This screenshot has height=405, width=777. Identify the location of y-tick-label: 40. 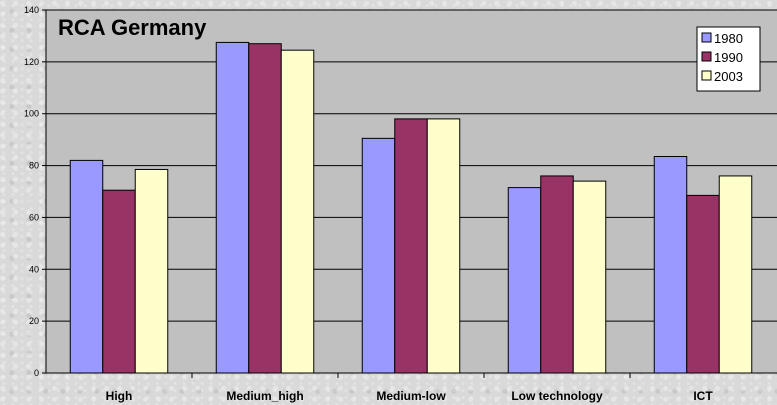
(34, 269).